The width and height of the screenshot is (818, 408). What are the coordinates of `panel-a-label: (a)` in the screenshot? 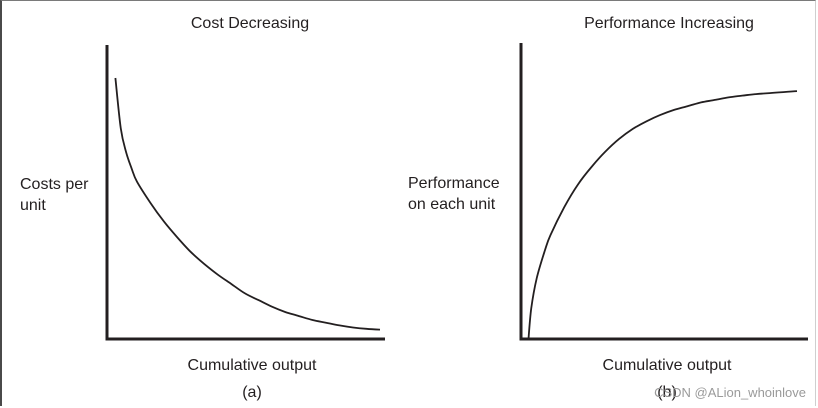 It's located at (252, 392).